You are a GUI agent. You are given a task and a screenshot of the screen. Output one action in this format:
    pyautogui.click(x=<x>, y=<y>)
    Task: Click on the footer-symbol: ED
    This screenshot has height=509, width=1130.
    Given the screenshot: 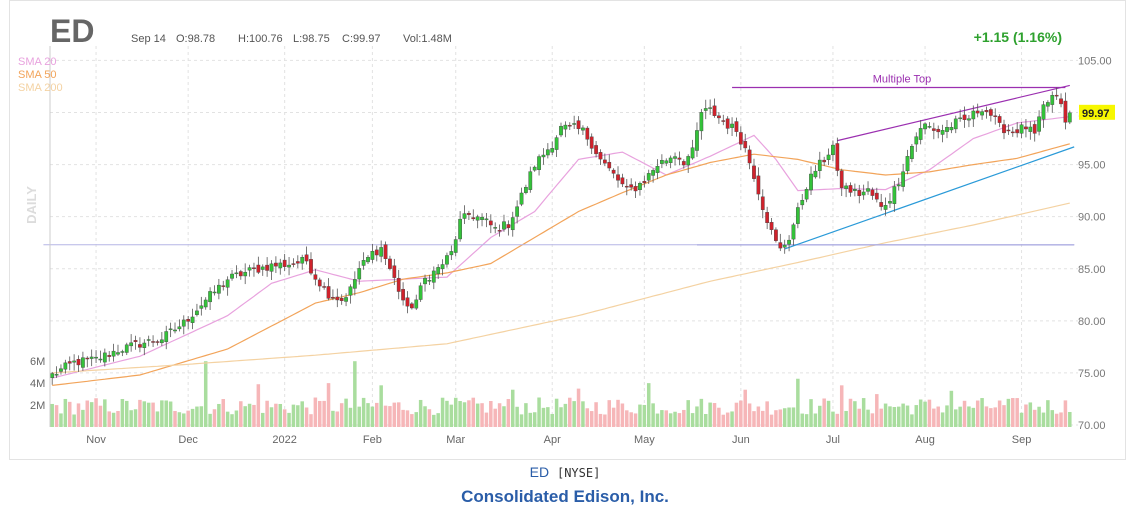 What is the action you would take?
    pyautogui.click(x=539, y=472)
    